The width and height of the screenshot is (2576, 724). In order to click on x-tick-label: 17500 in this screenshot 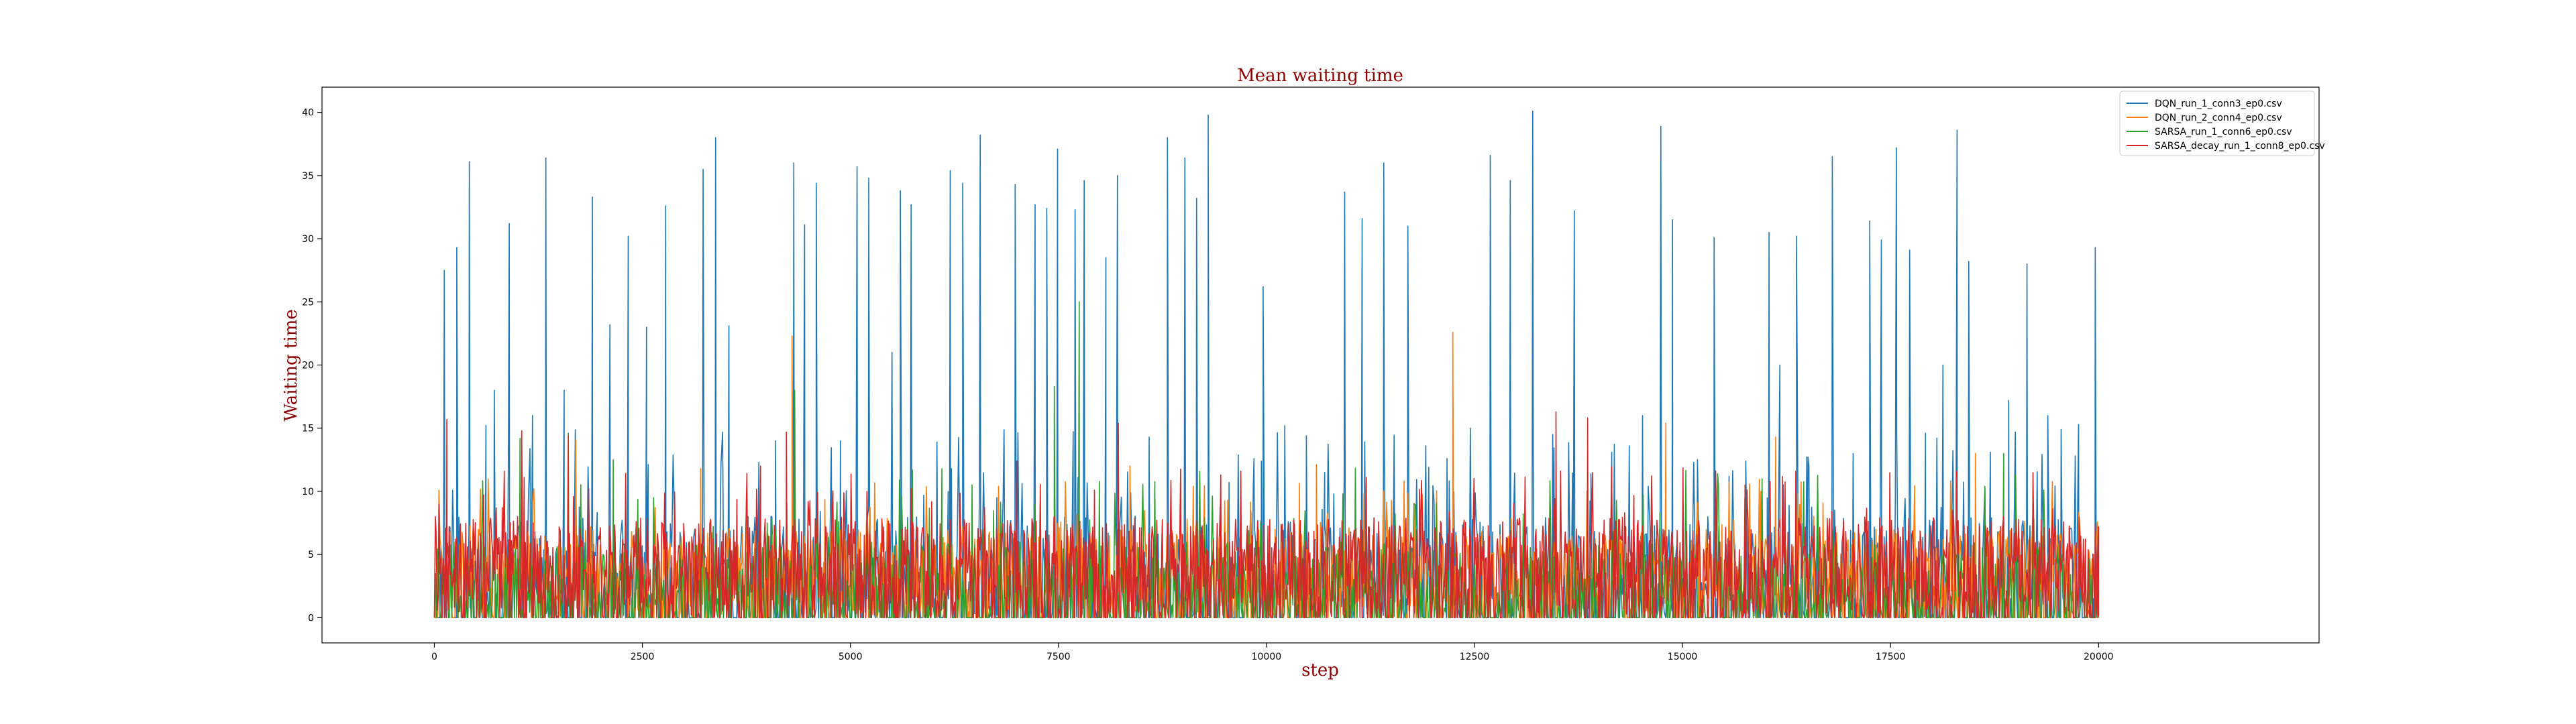, I will do `click(1891, 657)`.